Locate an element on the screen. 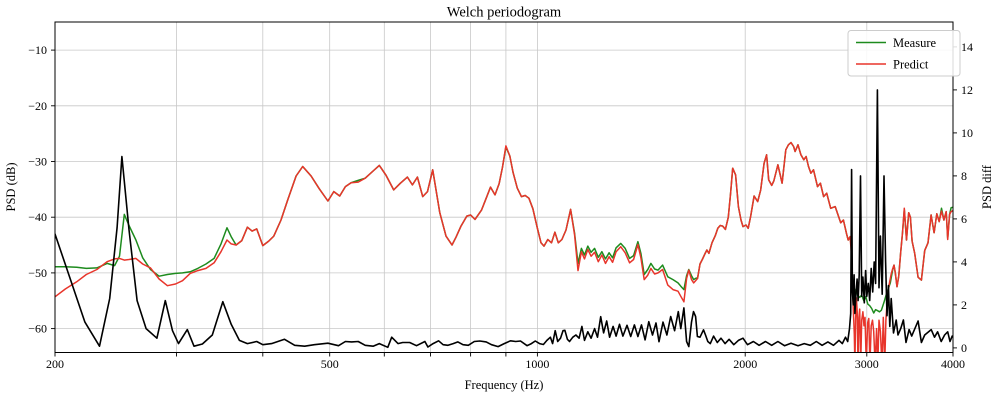 The height and width of the screenshot is (400, 1000). y-left-tick-label: −20 is located at coordinates (37, 106).